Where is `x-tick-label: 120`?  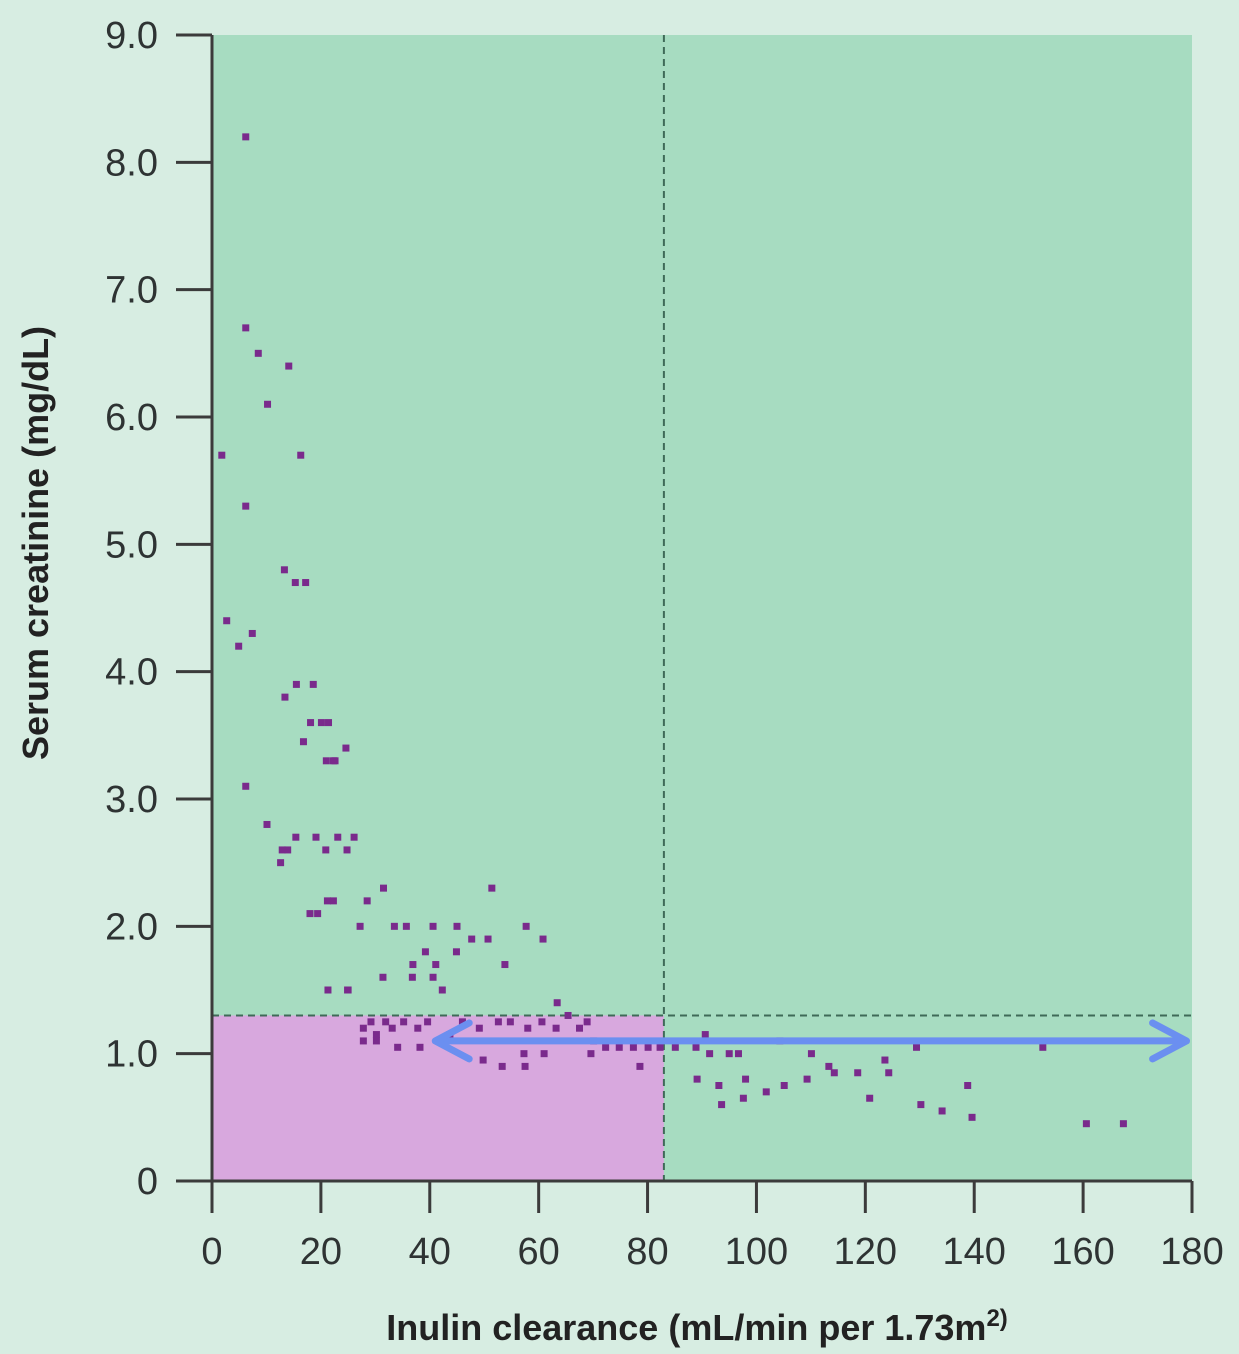
x-tick-label: 120 is located at coordinates (865, 1252).